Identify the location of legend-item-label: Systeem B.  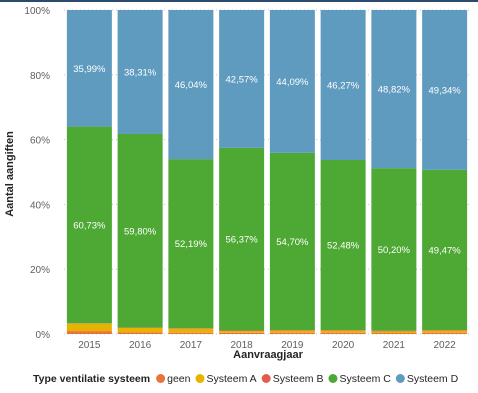
(298, 379).